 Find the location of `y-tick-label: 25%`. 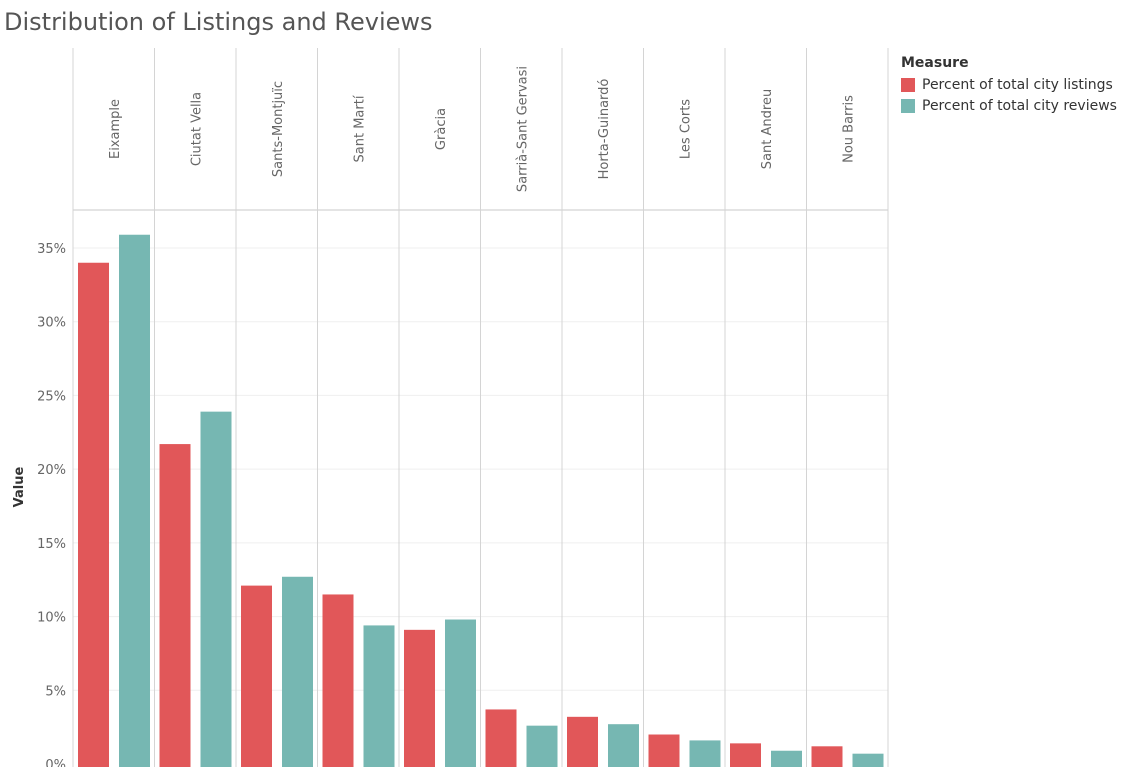

y-tick-label: 25% is located at coordinates (51, 396).